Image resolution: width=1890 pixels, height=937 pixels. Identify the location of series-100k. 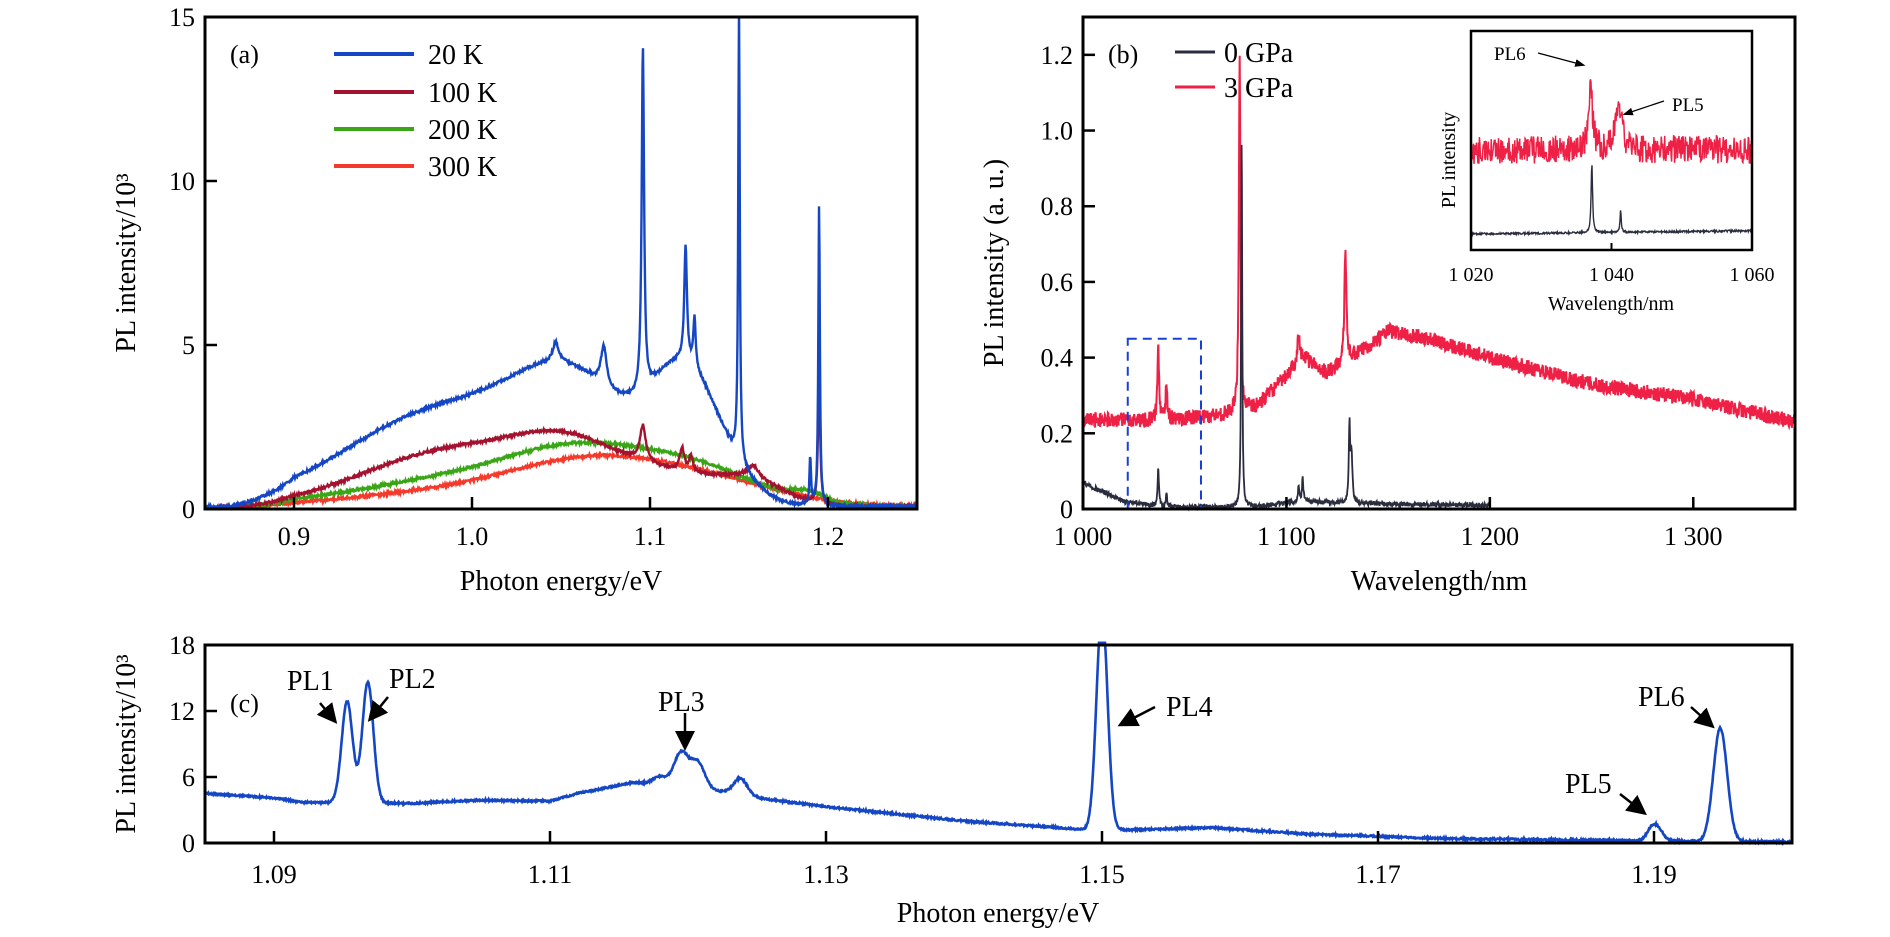
(561, 442).